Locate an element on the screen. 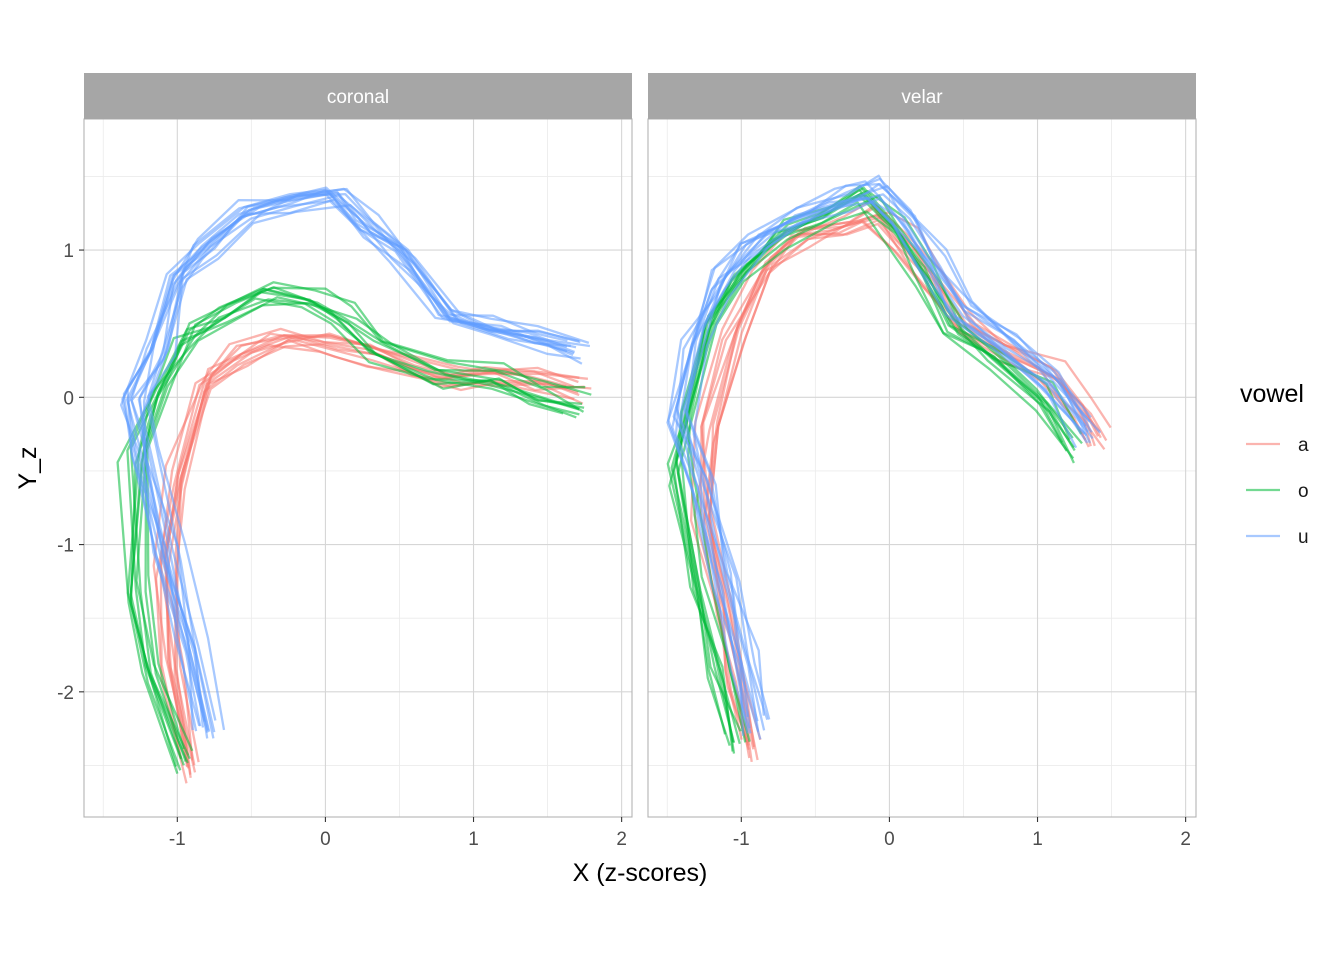 Image resolution: width=1344 pixels, height=960 pixels. facet-strip-label: velar is located at coordinates (922, 97).